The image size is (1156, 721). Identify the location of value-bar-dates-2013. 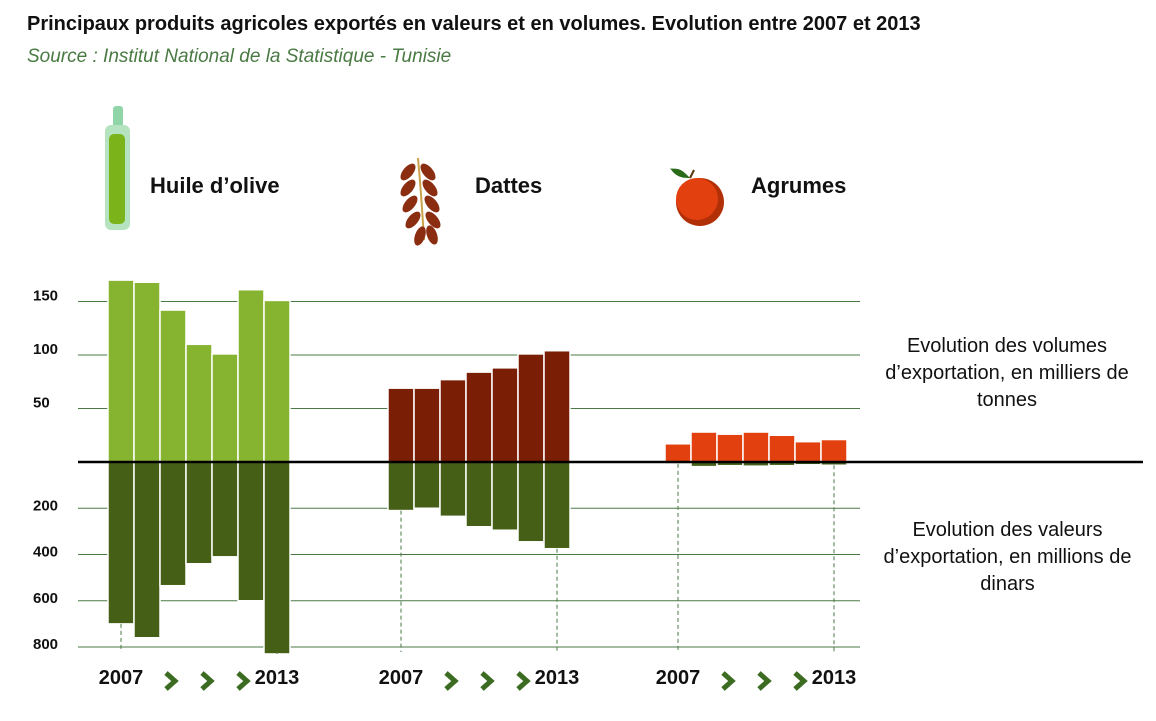
(557, 505).